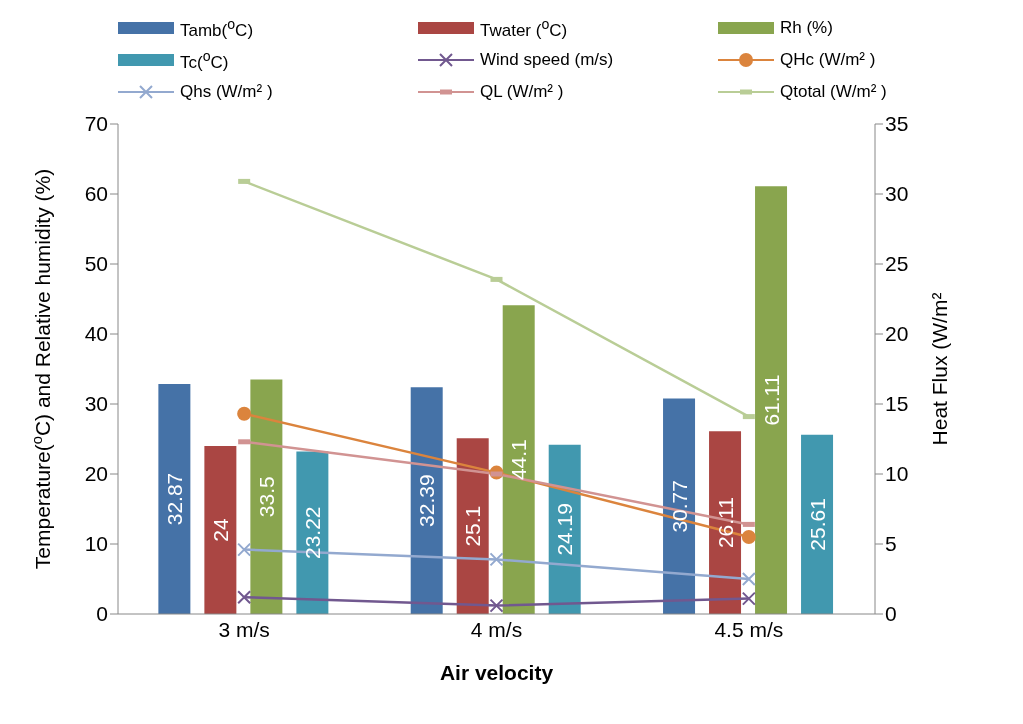 This screenshot has width=1023, height=724. What do you see at coordinates (496, 672) in the screenshot?
I see `x-axis-title: Air velocity` at bounding box center [496, 672].